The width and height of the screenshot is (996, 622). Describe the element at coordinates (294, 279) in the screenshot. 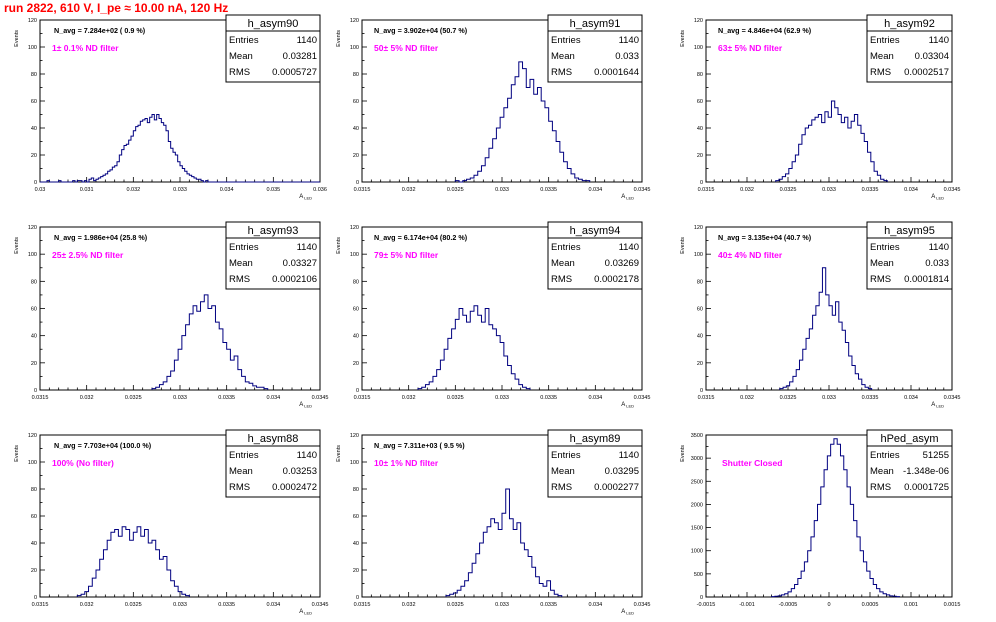

I see `stats-value-rms: 0.0002106` at that location.